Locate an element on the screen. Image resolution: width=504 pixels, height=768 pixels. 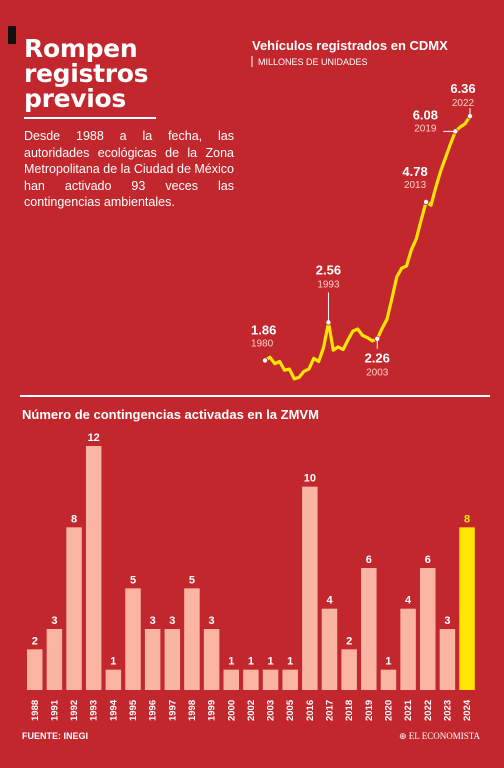
brand-logo: ⊕ EL ECONOMISTA is located at coordinates (439, 736).